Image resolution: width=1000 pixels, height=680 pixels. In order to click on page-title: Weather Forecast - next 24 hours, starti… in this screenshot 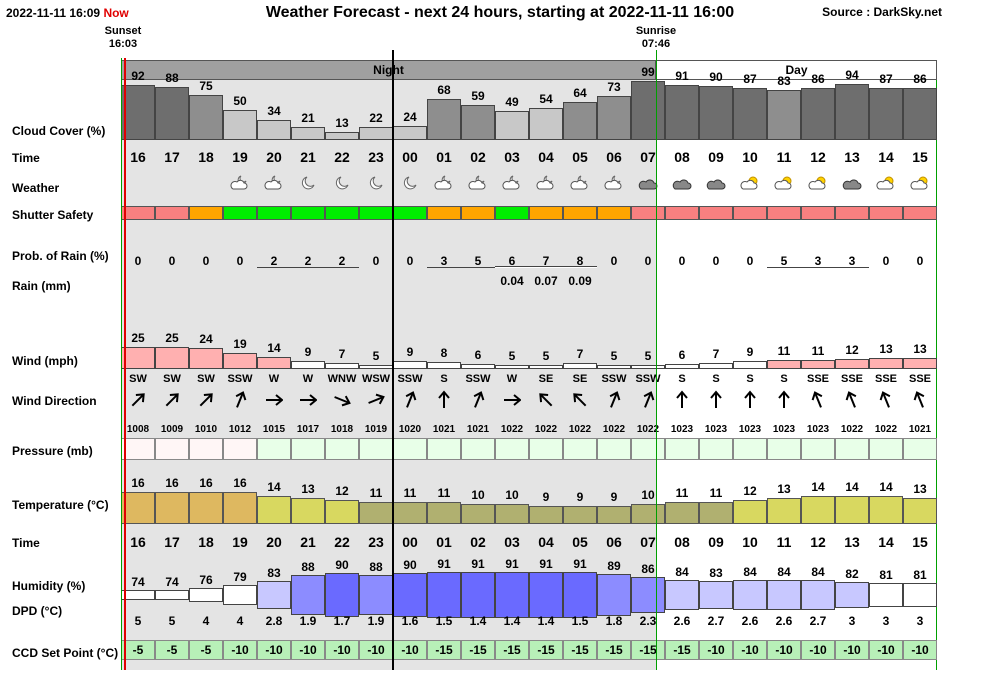, I will do `click(500, 12)`.